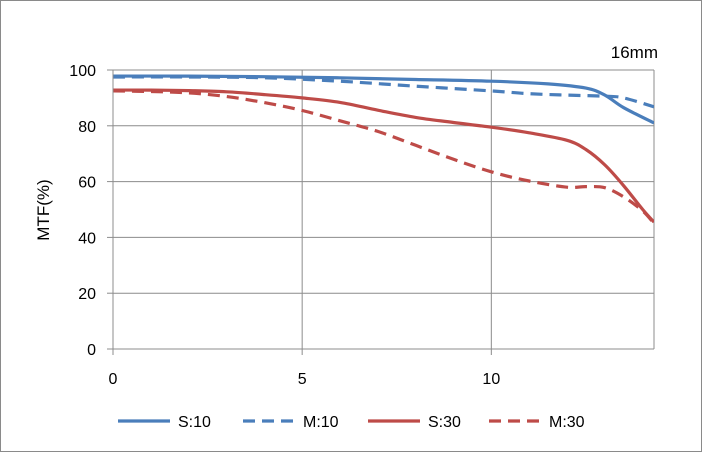 The width and height of the screenshot is (702, 452). What do you see at coordinates (567, 422) in the screenshot?
I see `legend-label-m-30: M:30` at bounding box center [567, 422].